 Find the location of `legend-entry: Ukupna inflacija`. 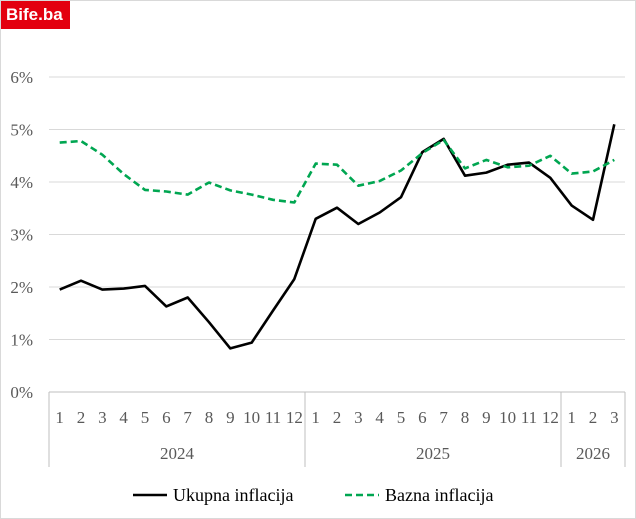

legend-entry: Ukupna inflacija is located at coordinates (233, 495).